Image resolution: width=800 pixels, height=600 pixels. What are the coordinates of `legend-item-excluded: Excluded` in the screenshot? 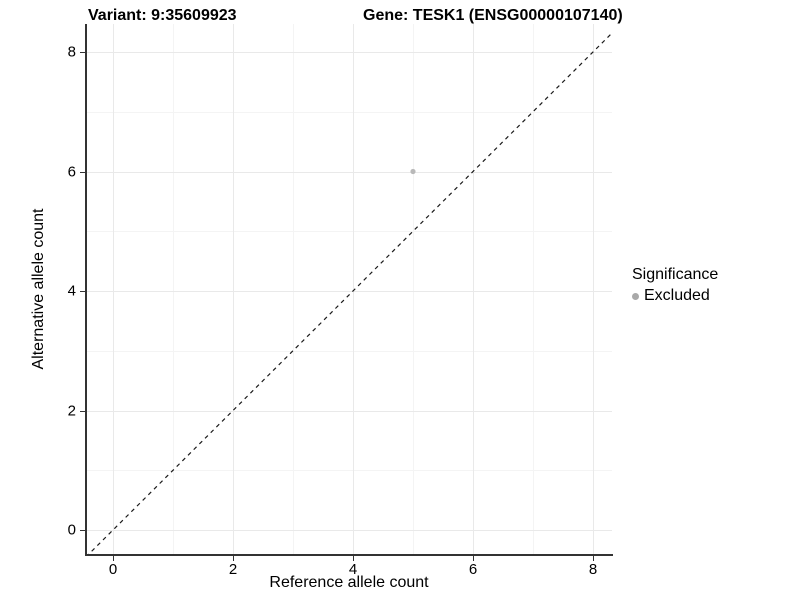 It's located at (675, 296).